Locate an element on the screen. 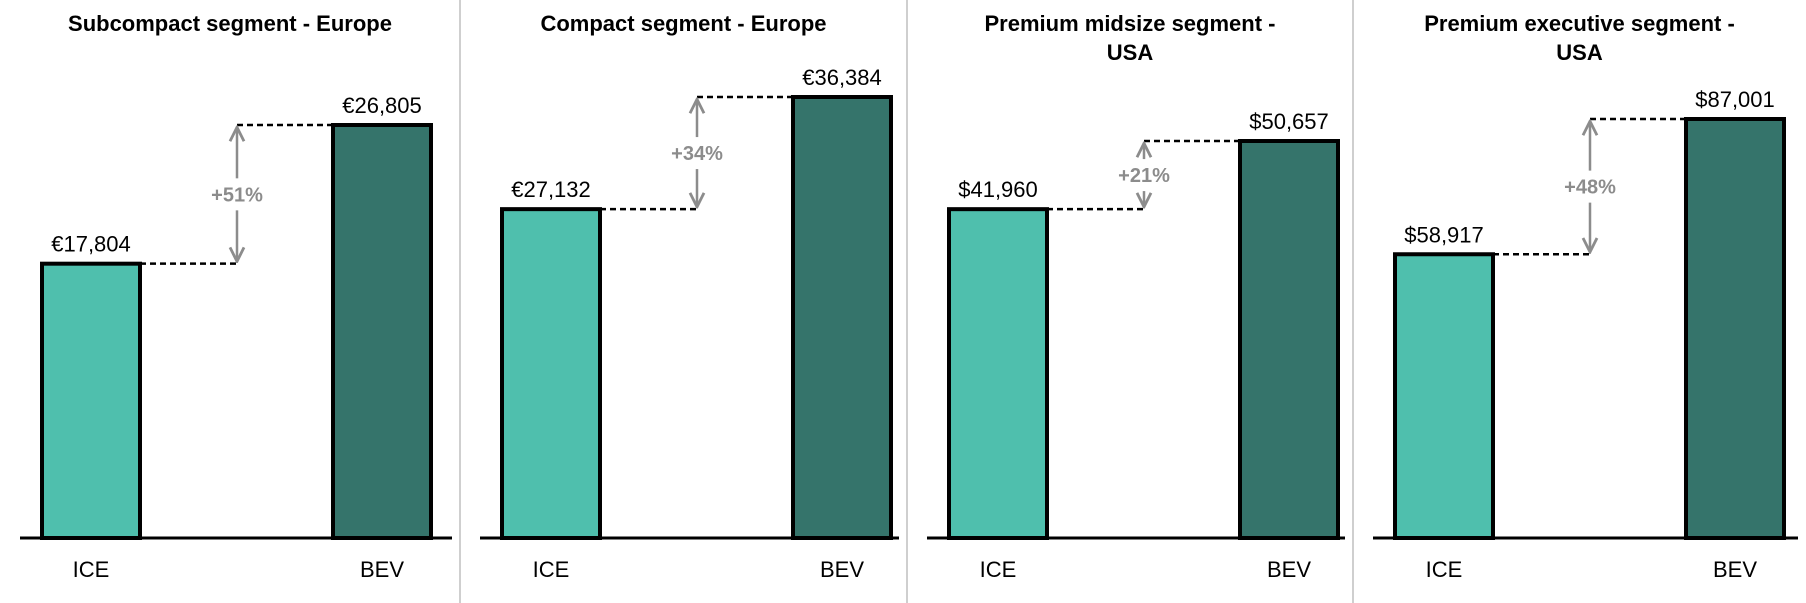 The image size is (1806, 603). value-label: $87,001 is located at coordinates (1735, 99).